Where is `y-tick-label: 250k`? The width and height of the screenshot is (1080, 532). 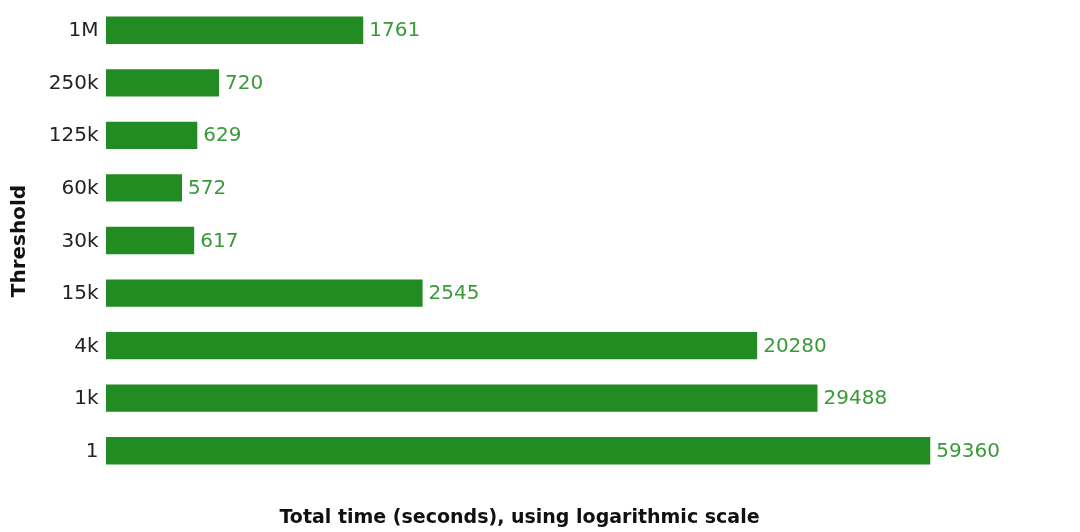
y-tick-label: 250k is located at coordinates (73, 81).